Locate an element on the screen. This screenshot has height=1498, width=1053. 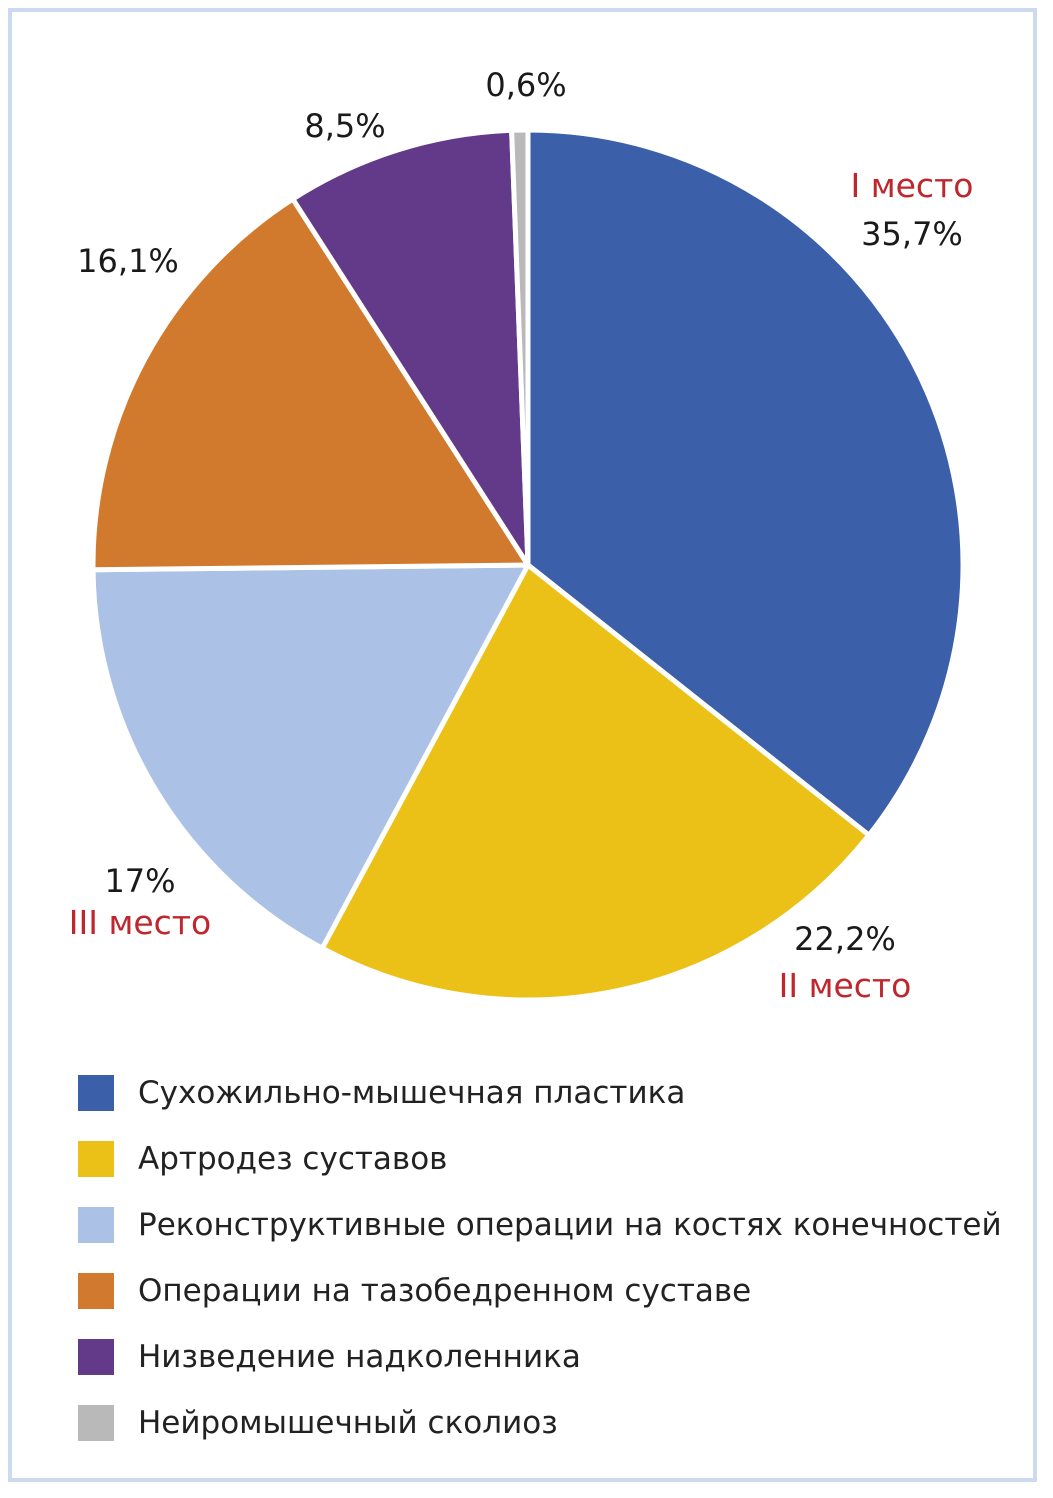
legend-item: Артродез суставов is located at coordinates (558, 1159).